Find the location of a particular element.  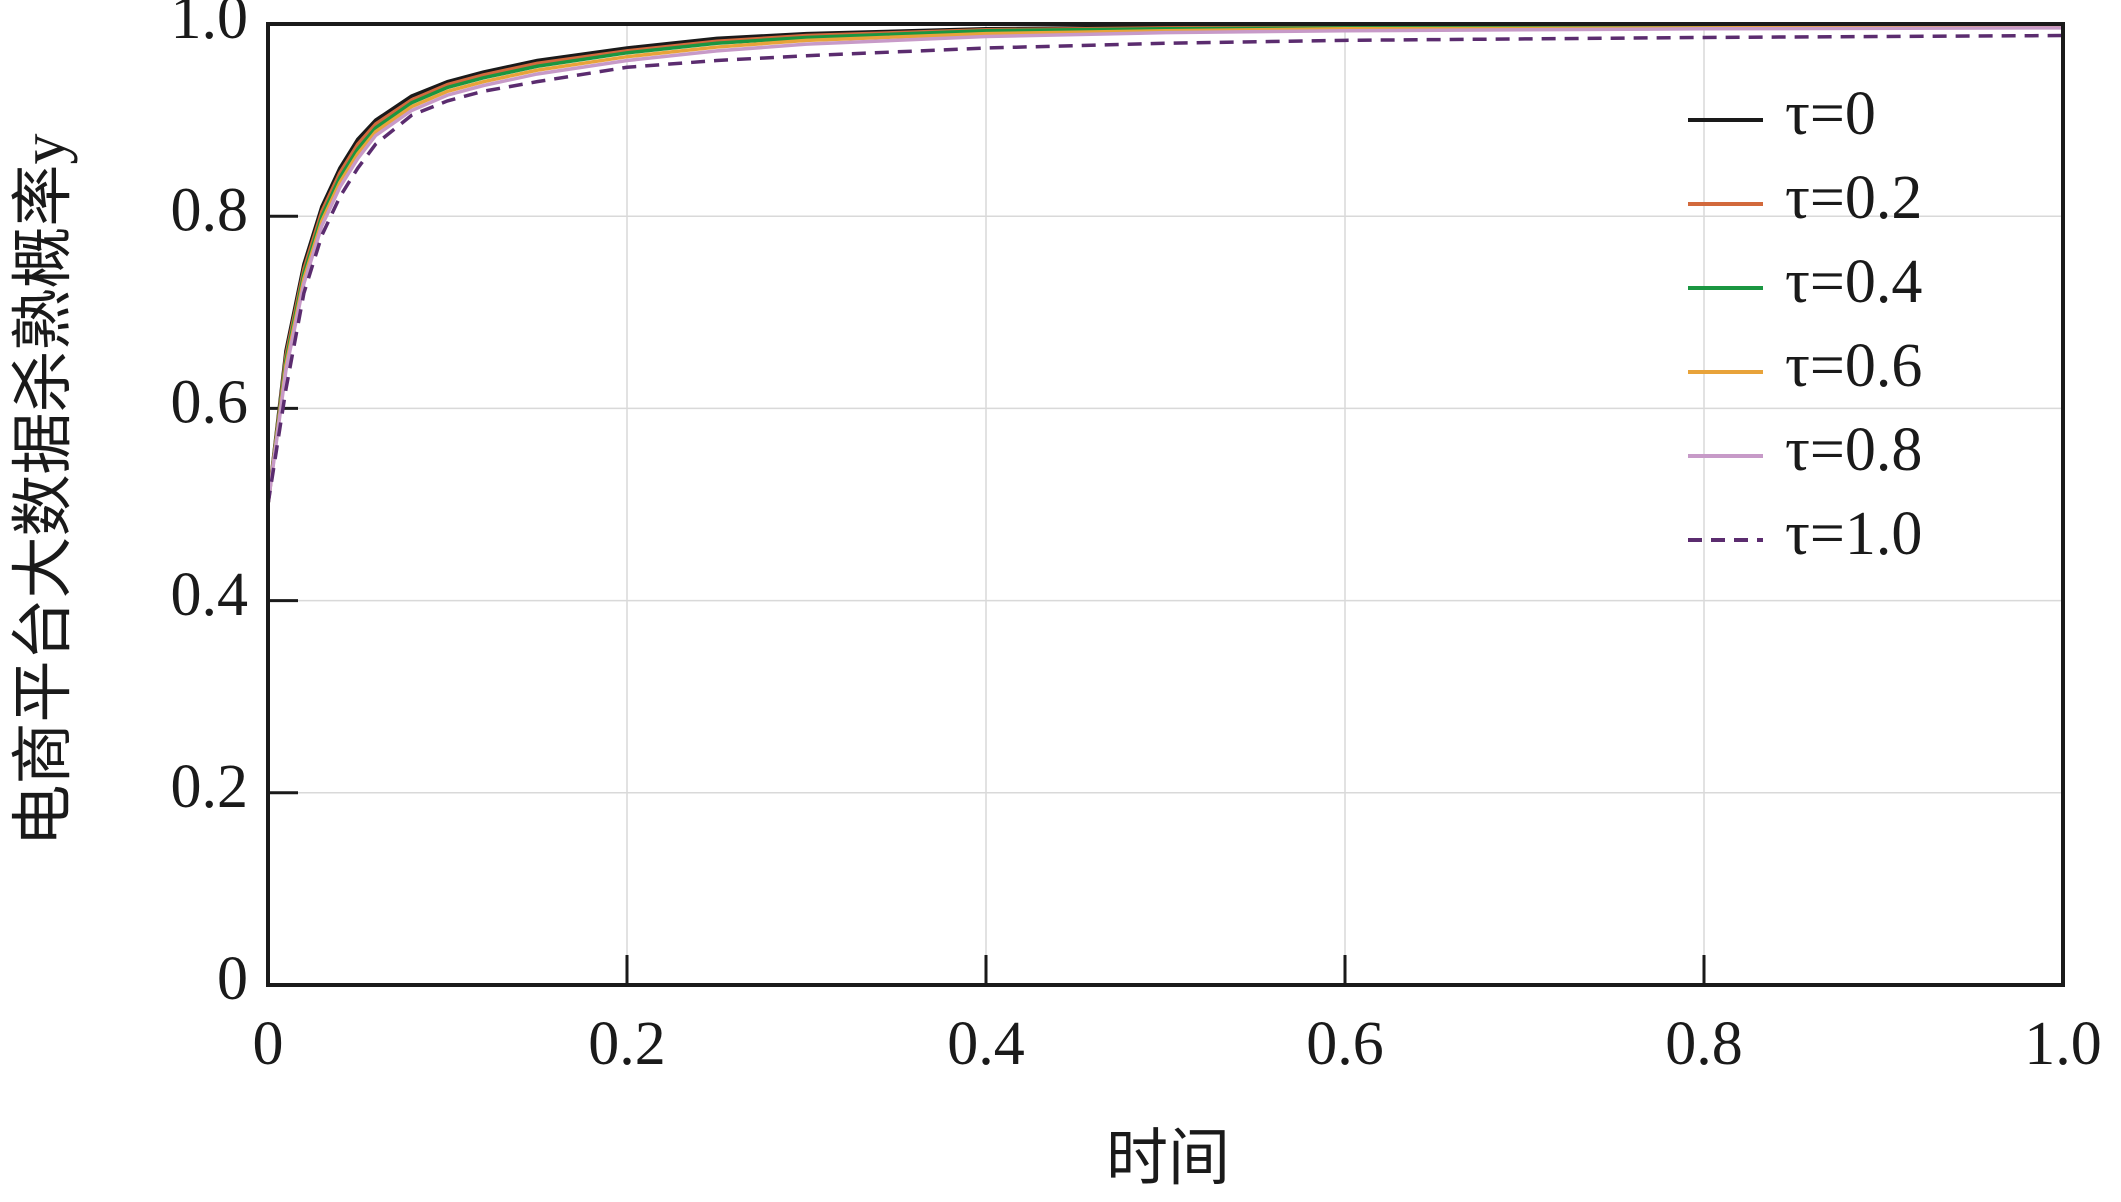

legend-label: τ=0 is located at coordinates (1830, 114).